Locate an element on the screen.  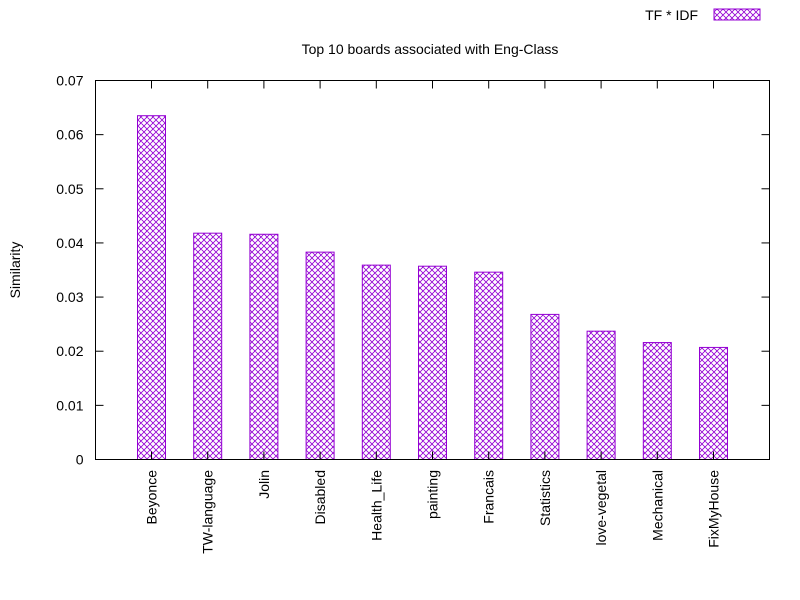
bar-love-vegetal is located at coordinates (601, 395).